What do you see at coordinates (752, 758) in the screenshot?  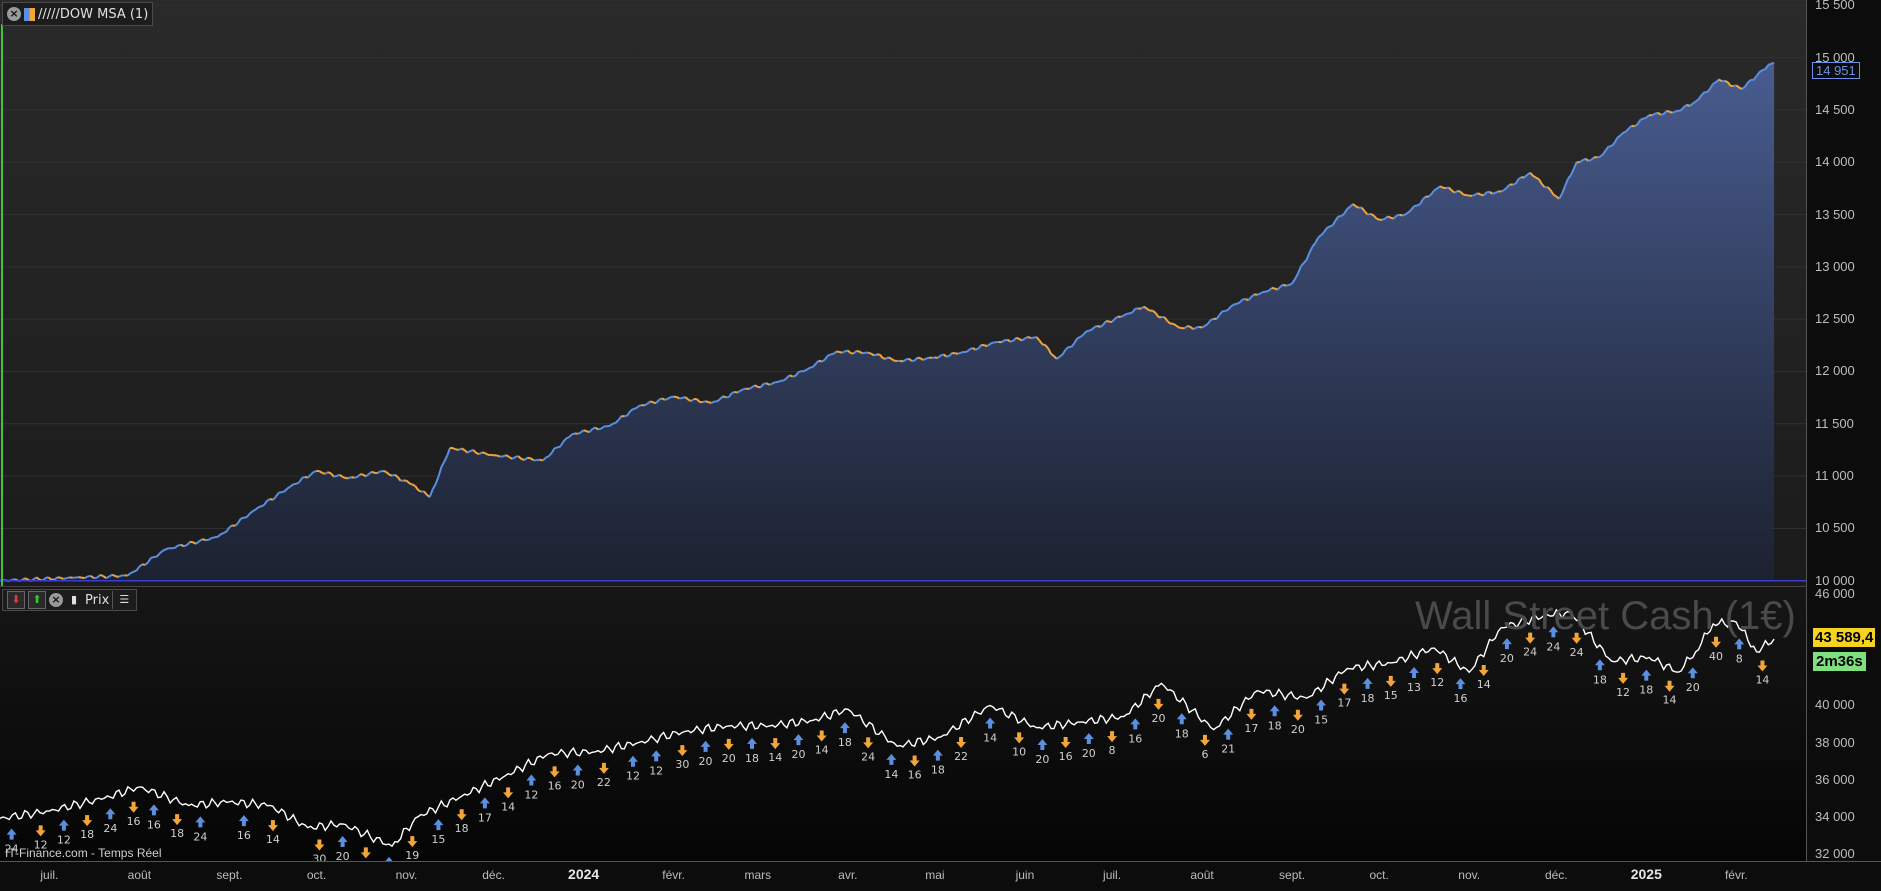 I see `trade-marker-label: 18` at bounding box center [752, 758].